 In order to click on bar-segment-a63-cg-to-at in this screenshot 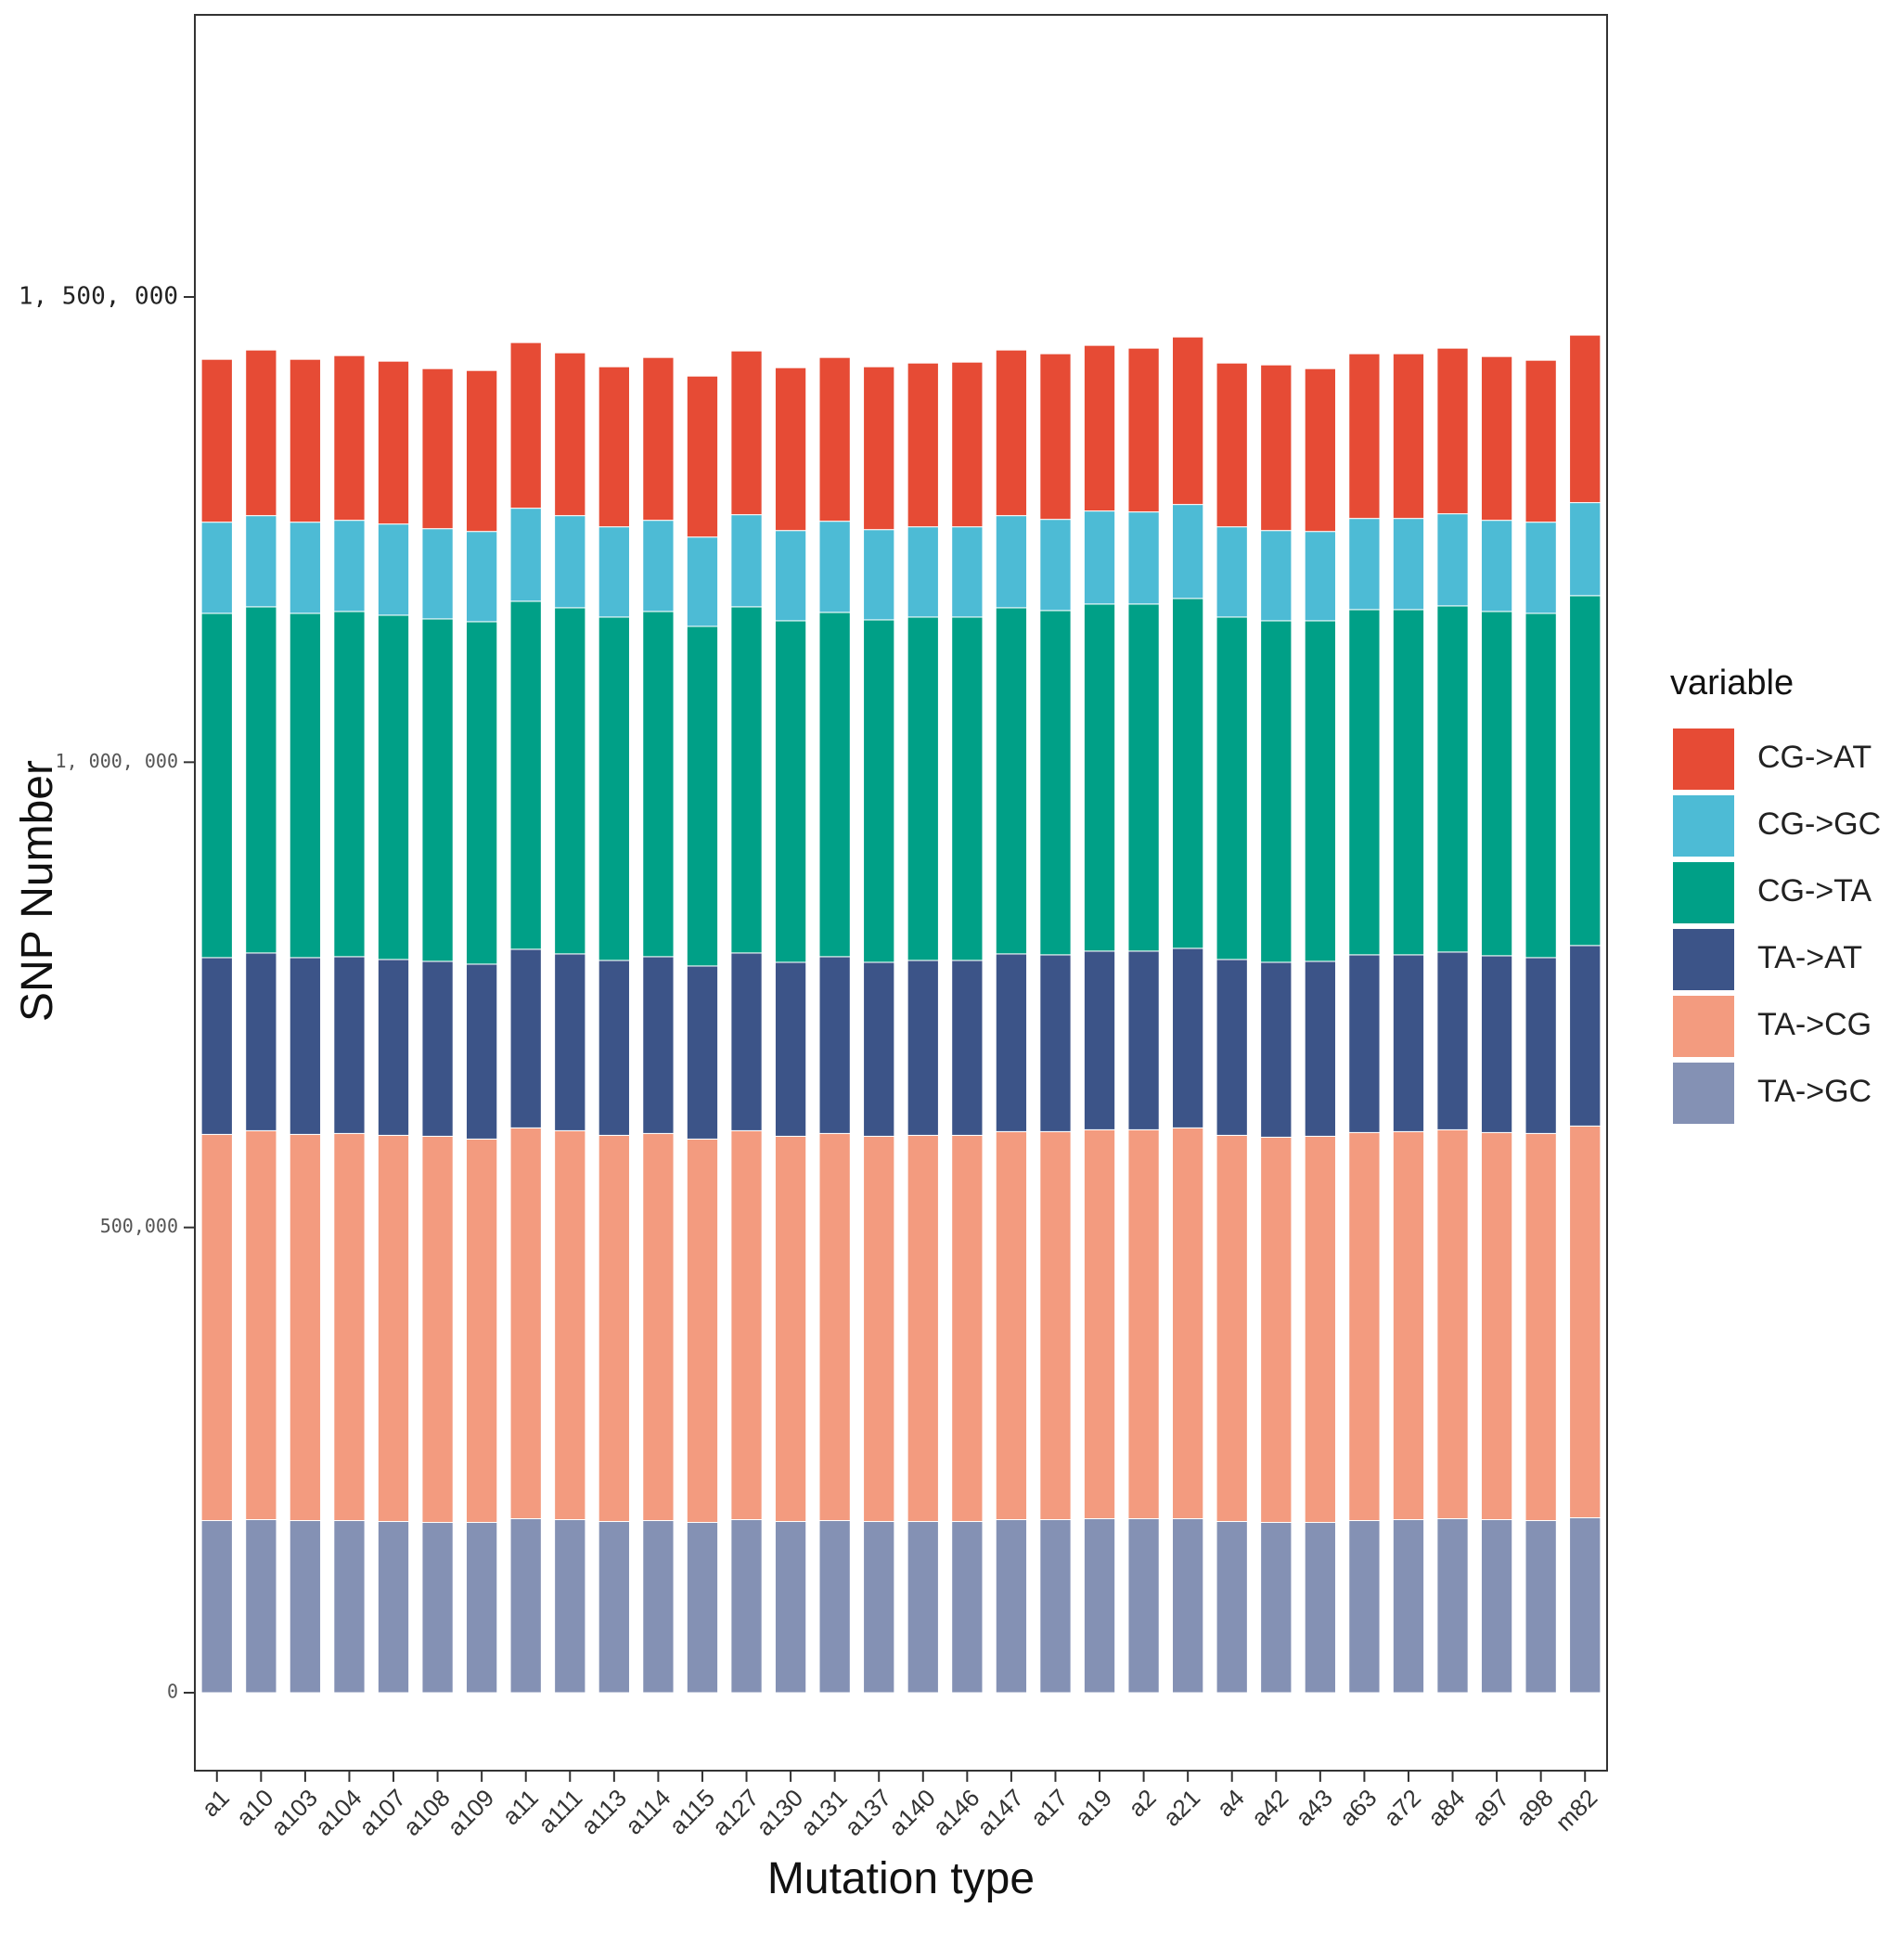, I will do `click(1364, 436)`.